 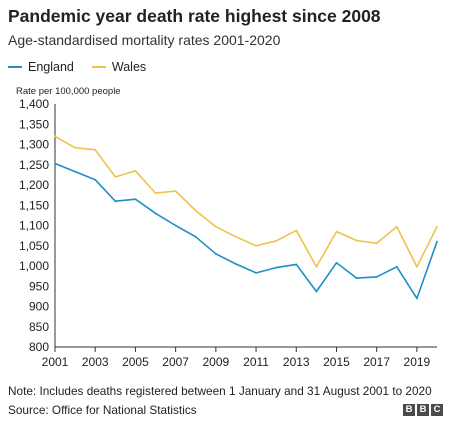 I want to click on y-tick-label: 800, so click(x=39, y=347).